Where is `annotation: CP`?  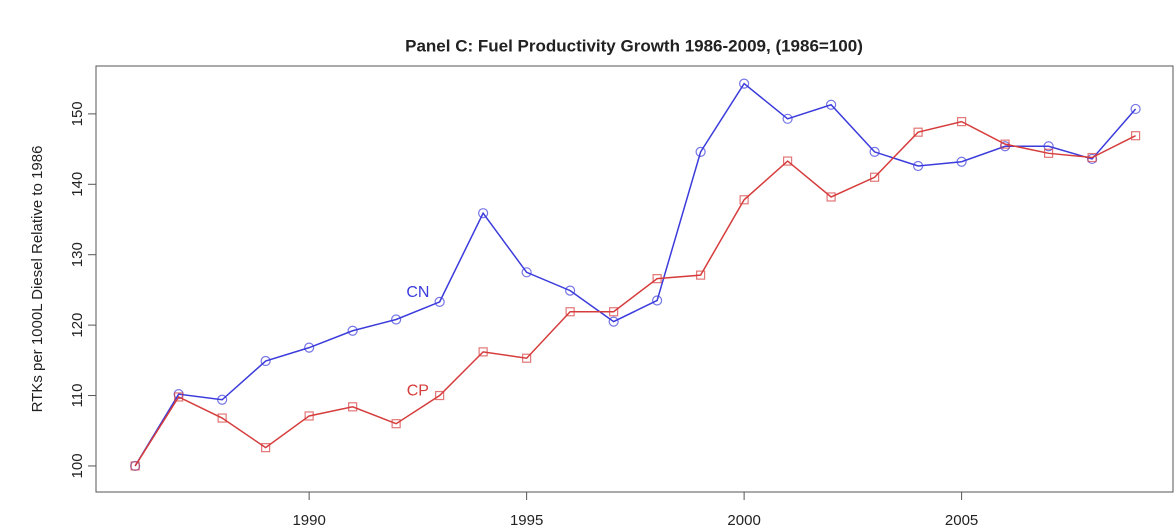
annotation: CP is located at coordinates (418, 391).